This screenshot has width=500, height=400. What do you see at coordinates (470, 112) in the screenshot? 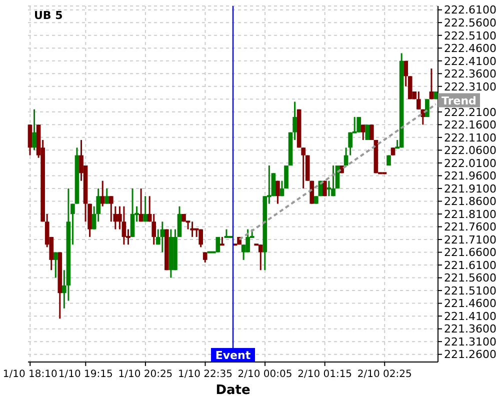
I see `y-tick-label: 222.2100` at bounding box center [470, 112].